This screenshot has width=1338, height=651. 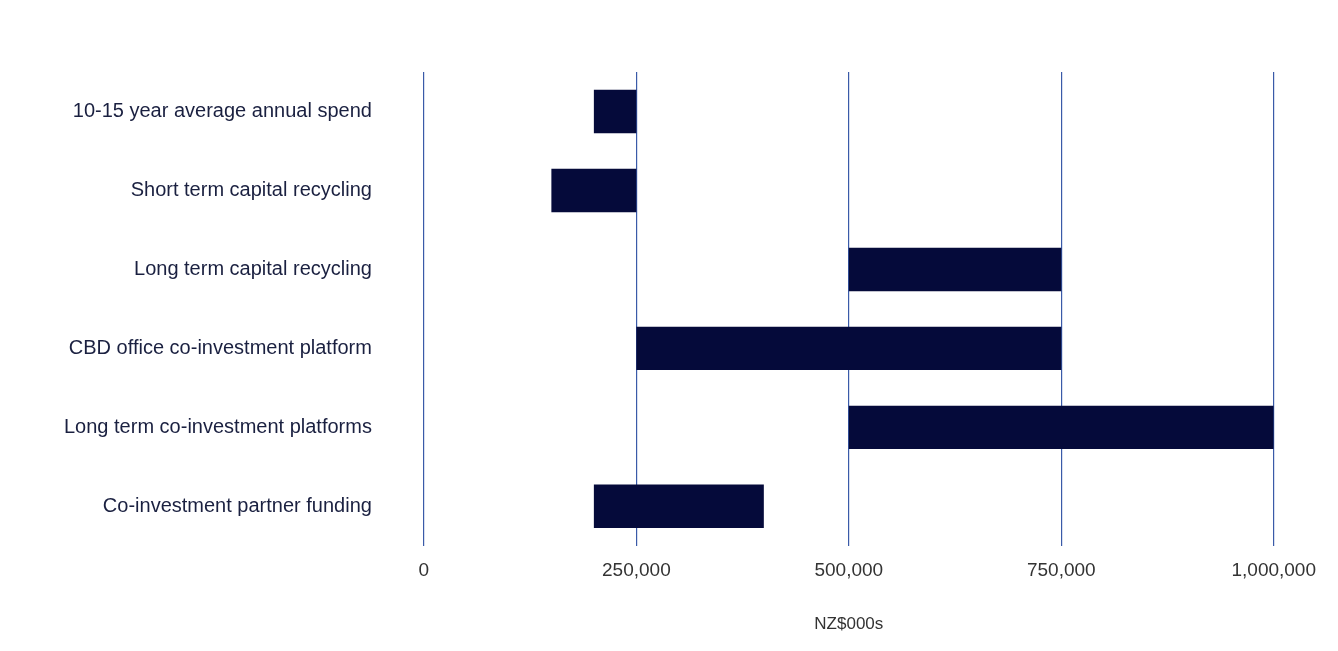 What do you see at coordinates (222, 110) in the screenshot?
I see `y-tick-label: 10-15 year average annual spend` at bounding box center [222, 110].